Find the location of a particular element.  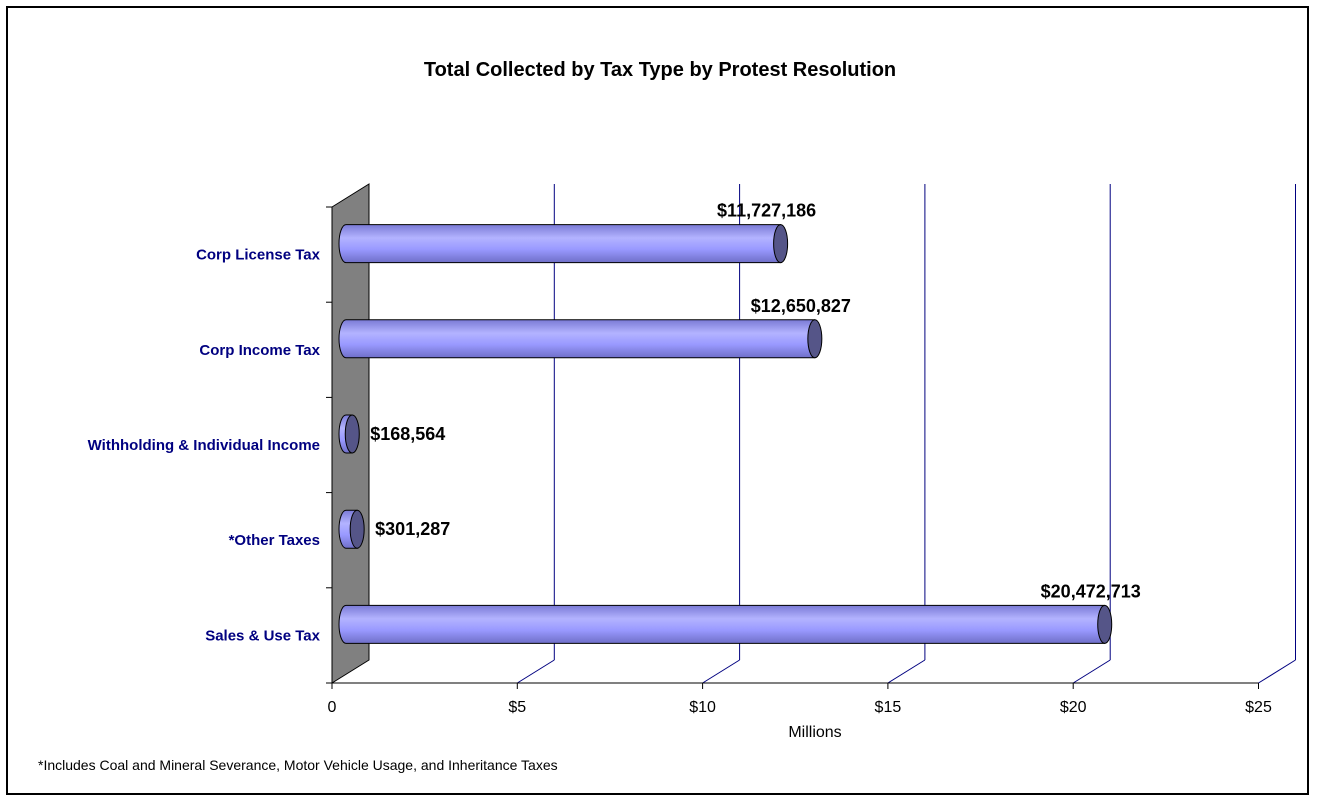

category-label-3: *Other Taxes is located at coordinates (274, 540).